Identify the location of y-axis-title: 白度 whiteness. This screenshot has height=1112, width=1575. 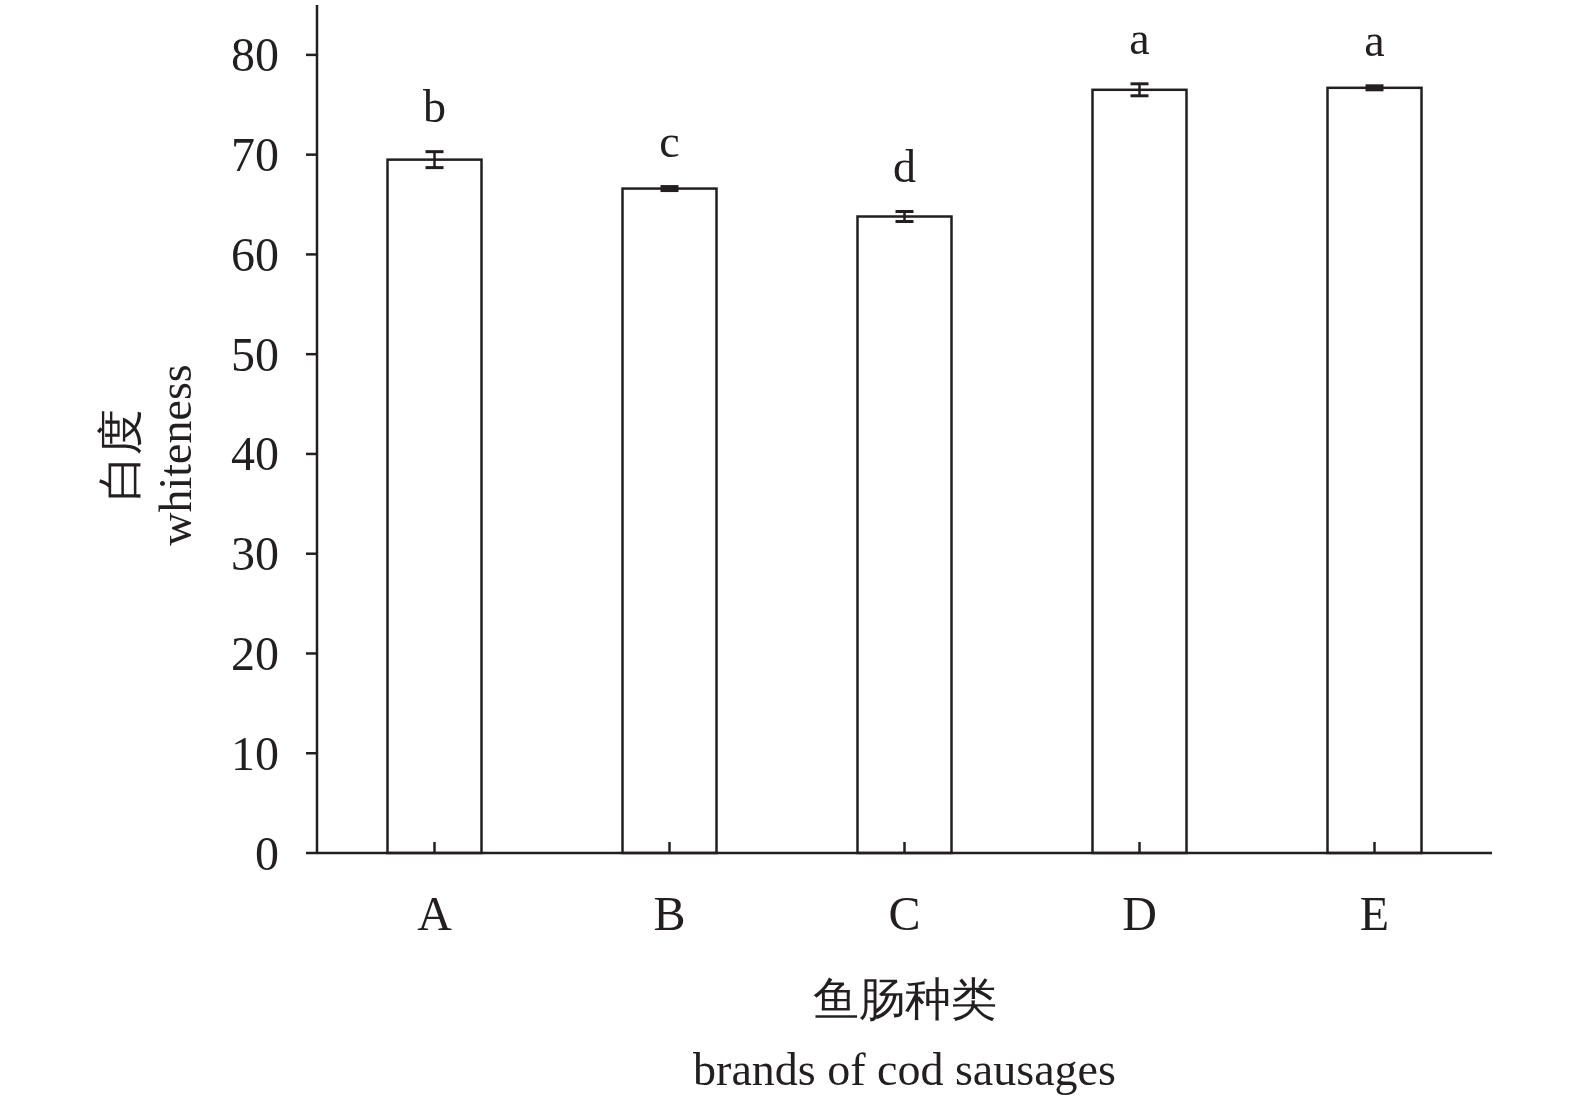
(147, 455).